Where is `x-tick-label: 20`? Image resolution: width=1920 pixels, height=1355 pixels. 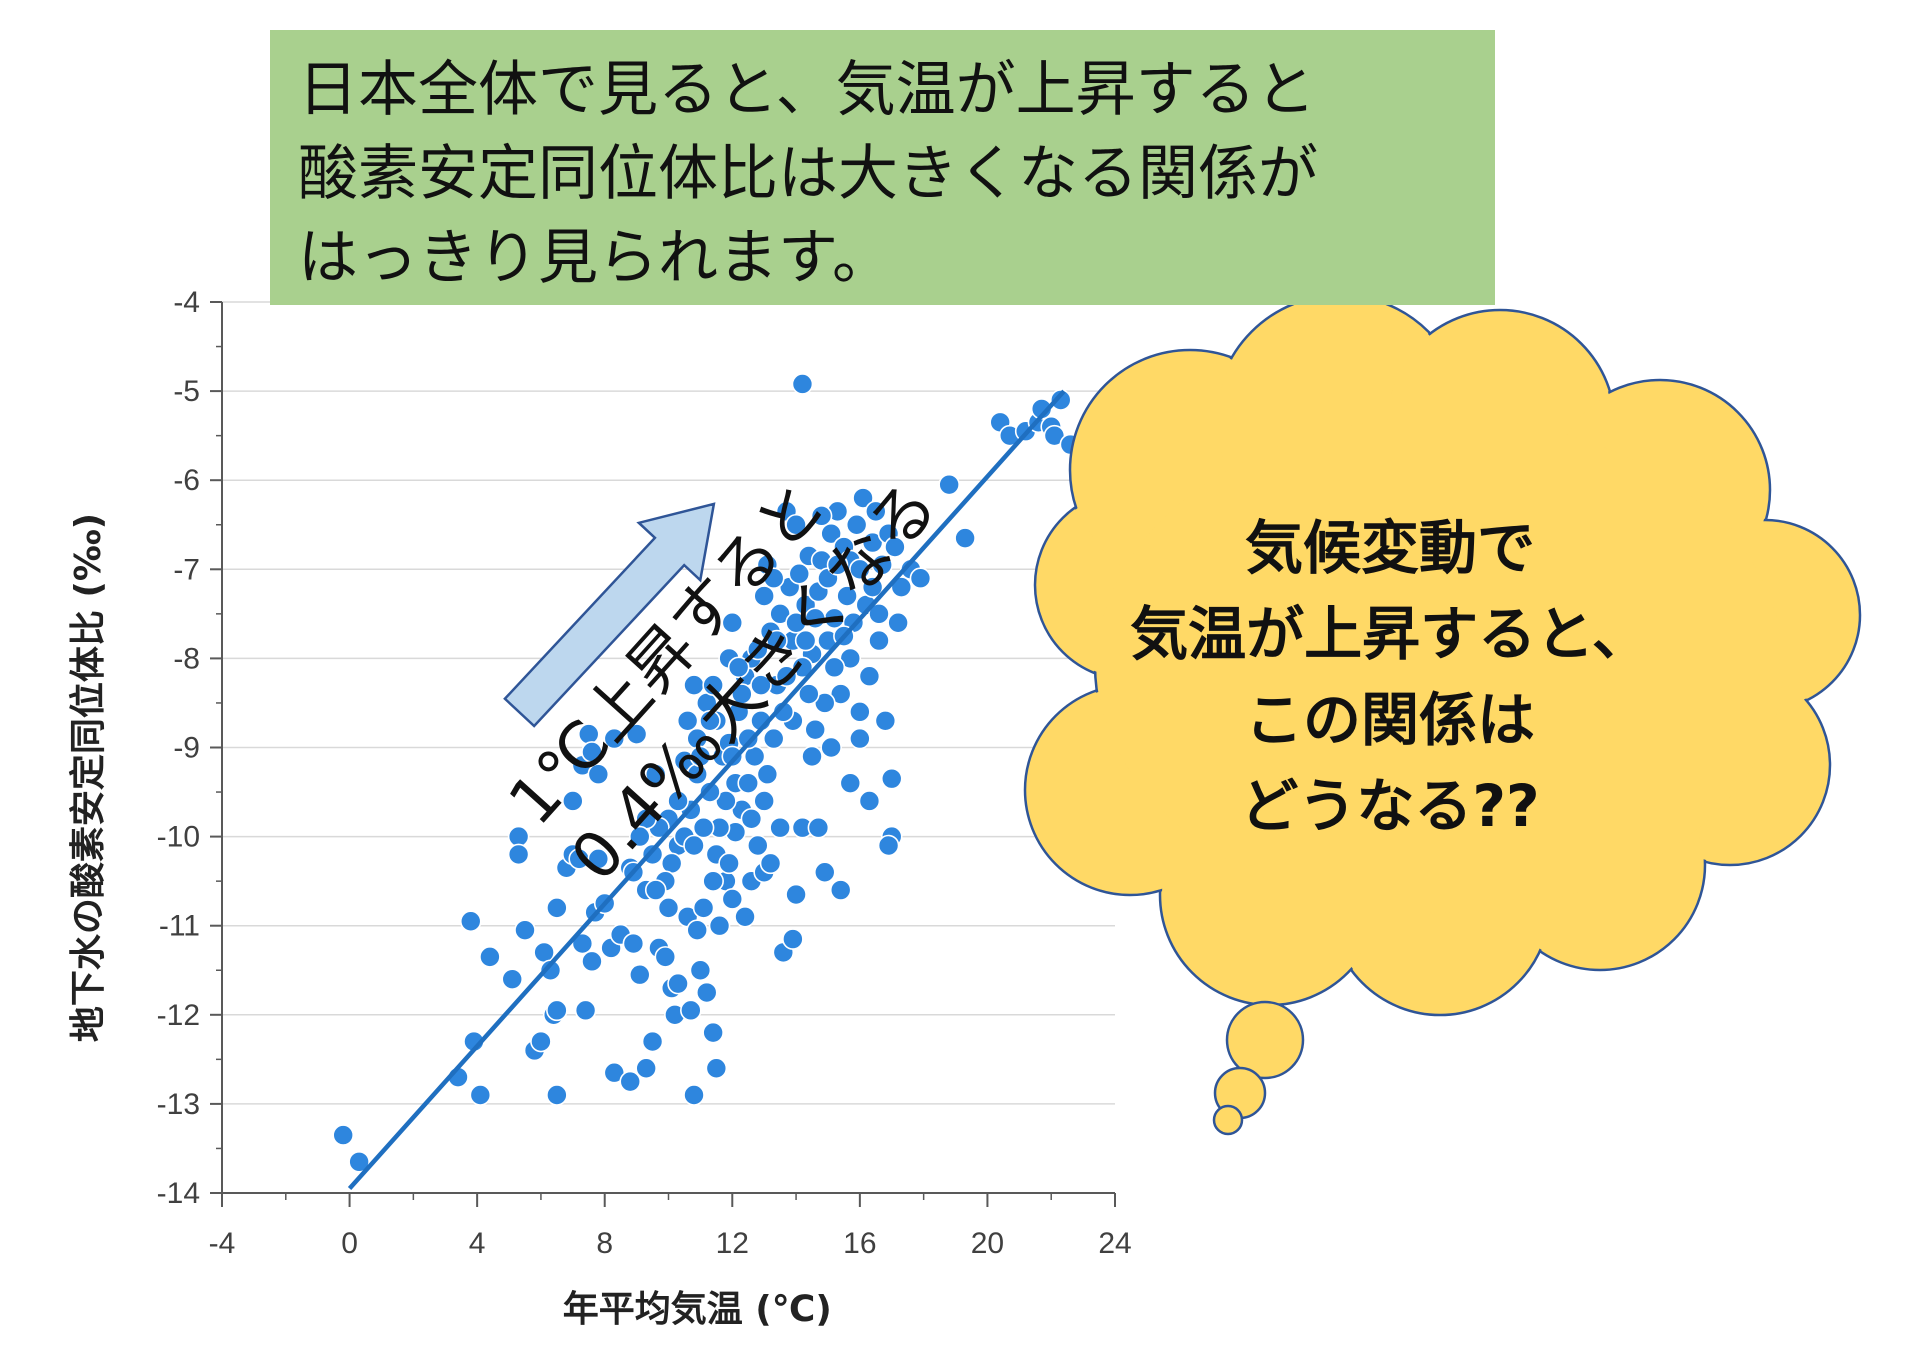 x-tick-label: 20 is located at coordinates (987, 1243).